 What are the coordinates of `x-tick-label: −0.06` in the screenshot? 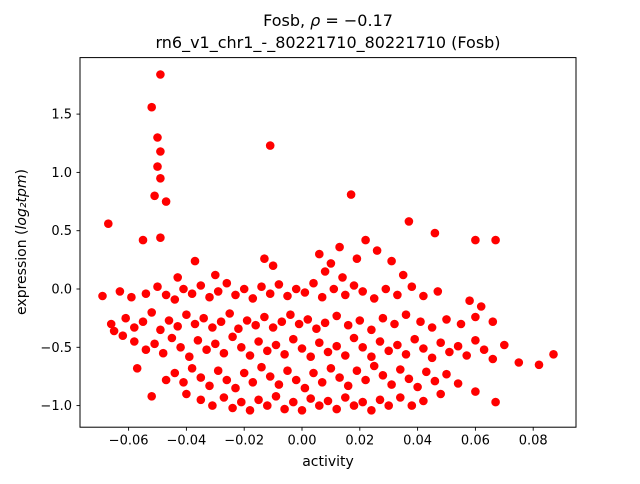 It's located at (129, 441).